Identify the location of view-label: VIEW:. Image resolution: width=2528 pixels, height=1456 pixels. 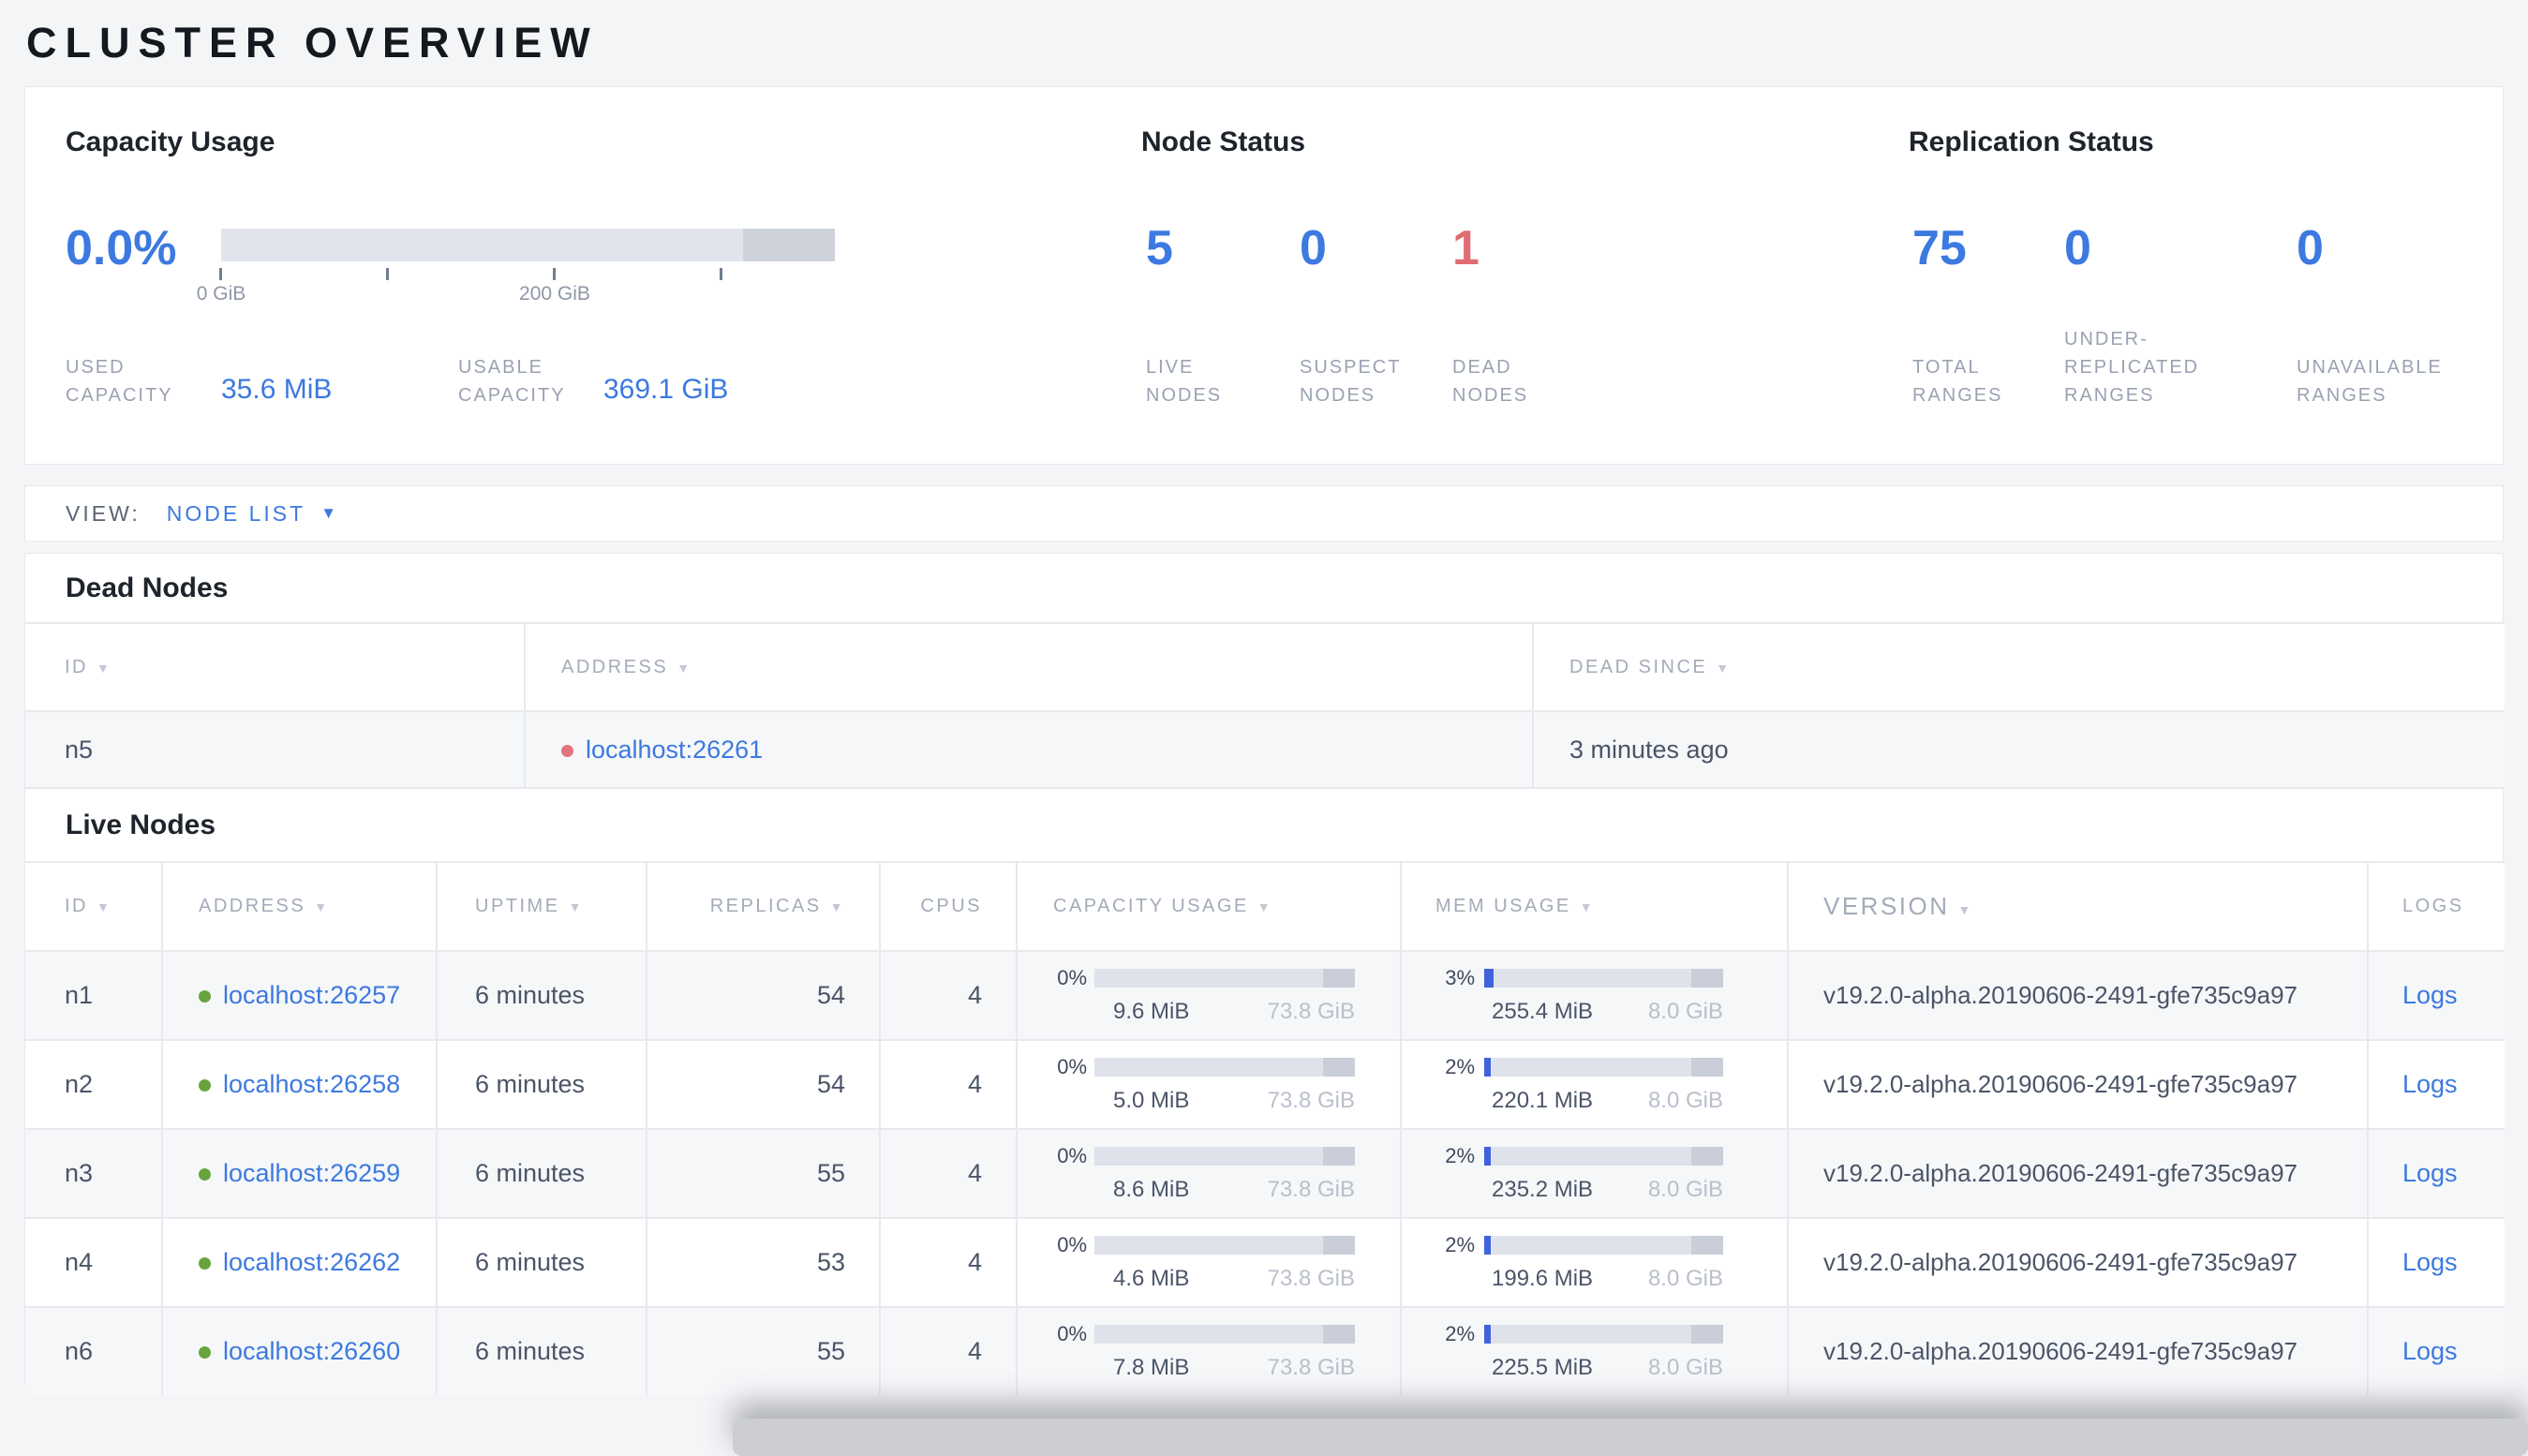
(103, 513).